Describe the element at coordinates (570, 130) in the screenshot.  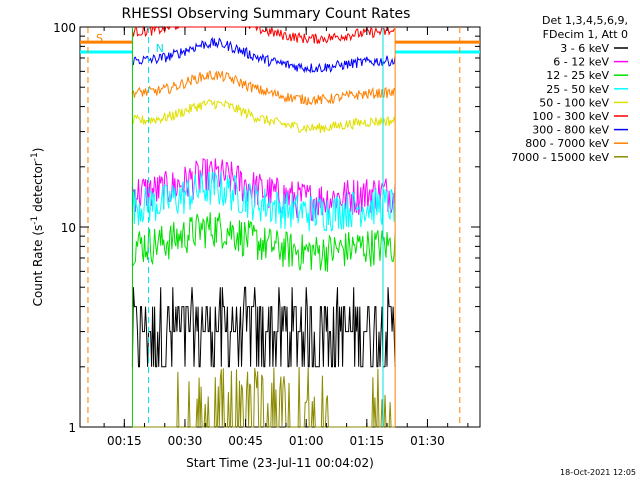
I see `legend-entry-label: 300 - 800 keV` at that location.